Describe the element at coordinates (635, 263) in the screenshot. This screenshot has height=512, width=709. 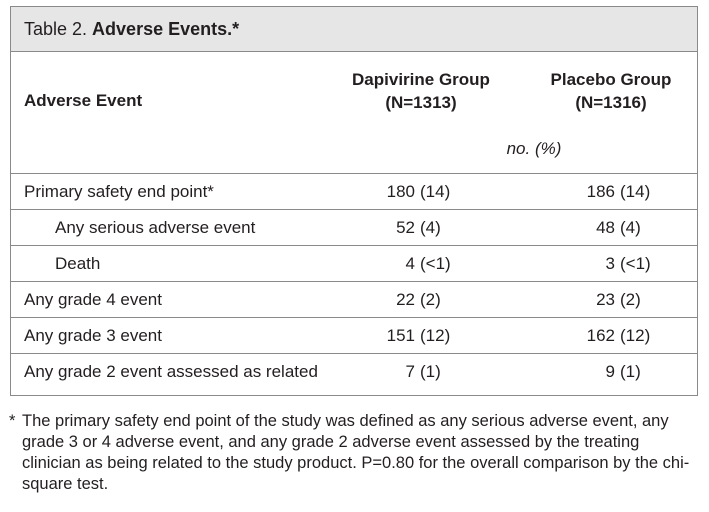
I see `placebo-percent: (<1)` at that location.